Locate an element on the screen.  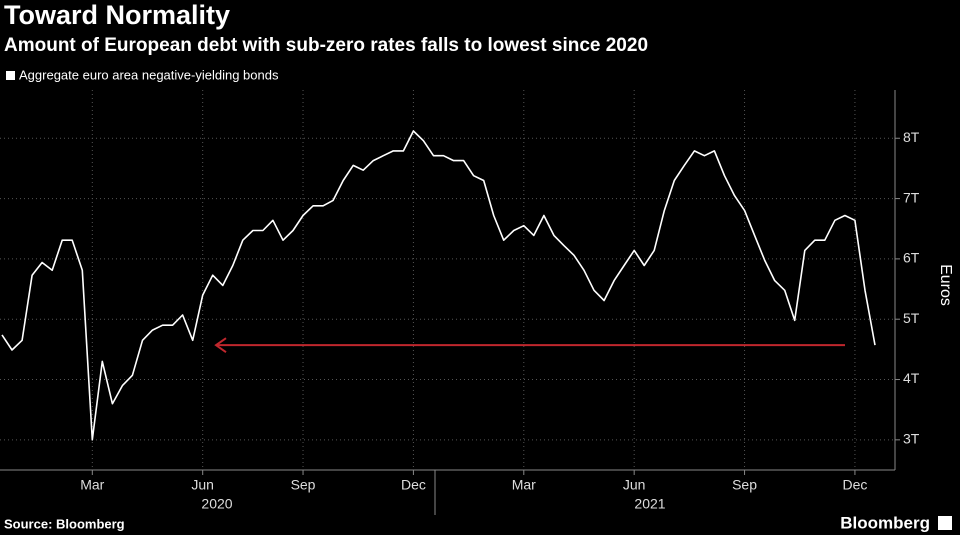
brand-icon is located at coordinates (945, 523).